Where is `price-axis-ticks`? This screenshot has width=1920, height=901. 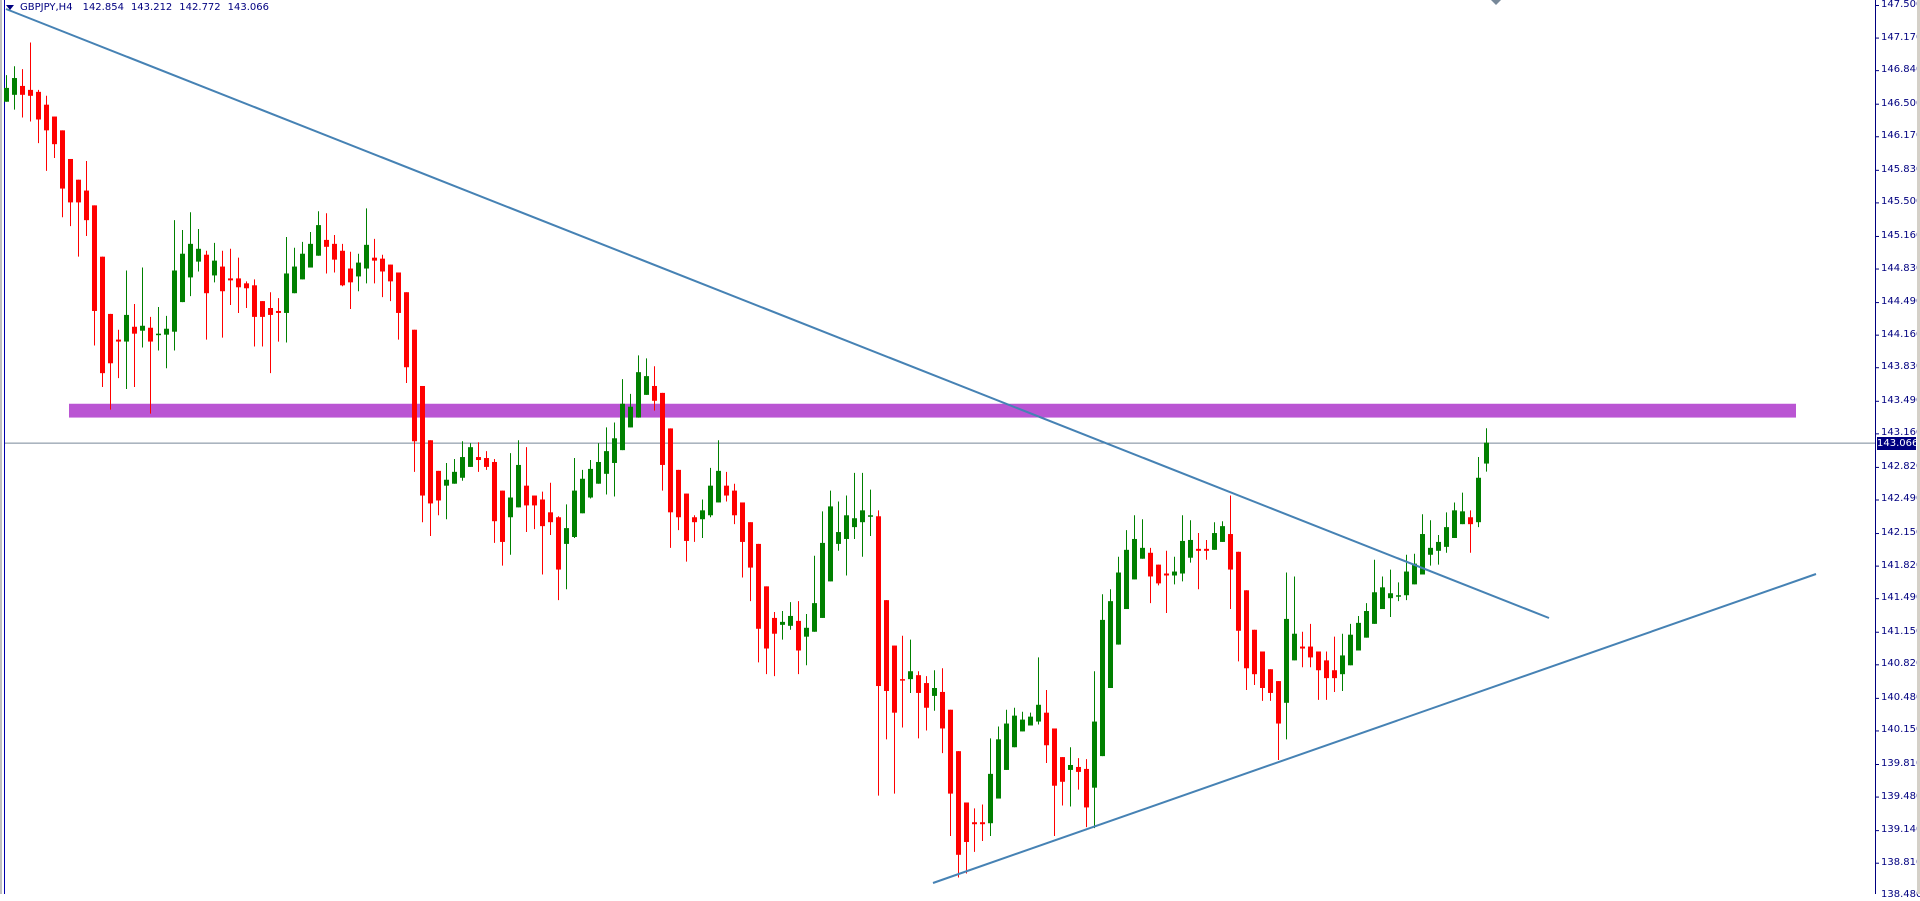
price-axis-ticks is located at coordinates (1877, 434).